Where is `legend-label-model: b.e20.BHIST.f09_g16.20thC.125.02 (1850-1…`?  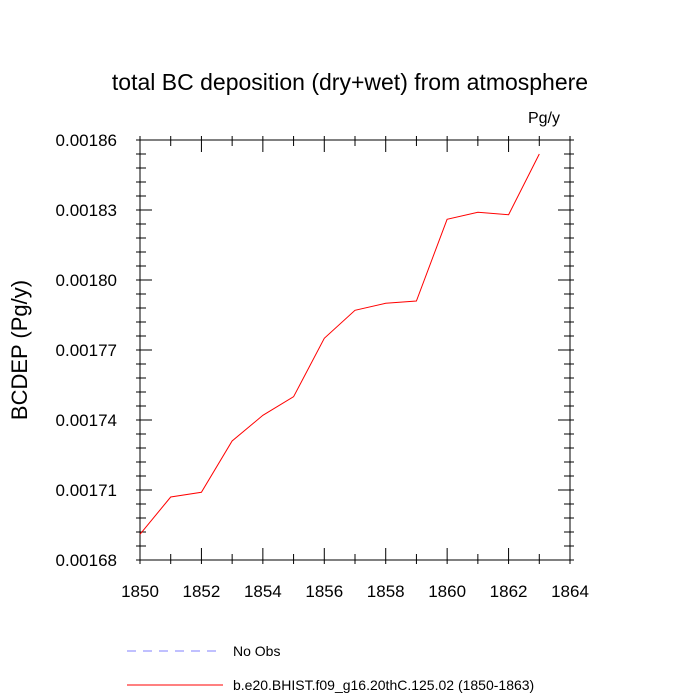
legend-label-model: b.e20.BHIST.f09_g16.20thC.125.02 (1850-1… is located at coordinates (383, 685).